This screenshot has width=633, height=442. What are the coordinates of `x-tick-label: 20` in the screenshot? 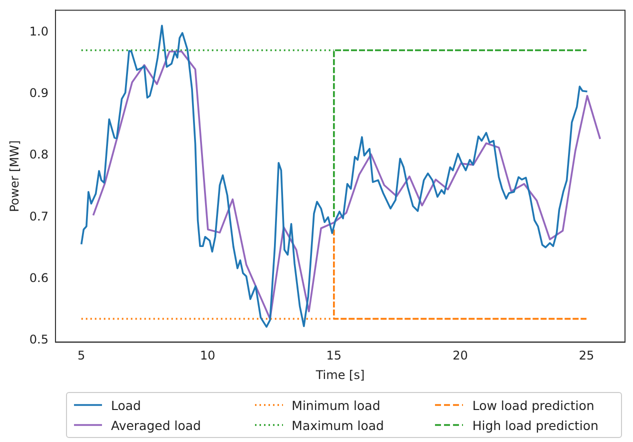 It's located at (460, 355).